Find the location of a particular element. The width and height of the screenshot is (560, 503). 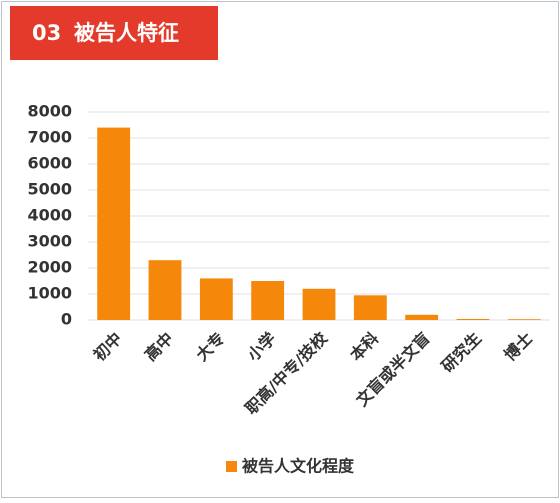

y-tick-label: 4000 is located at coordinates (49, 215).